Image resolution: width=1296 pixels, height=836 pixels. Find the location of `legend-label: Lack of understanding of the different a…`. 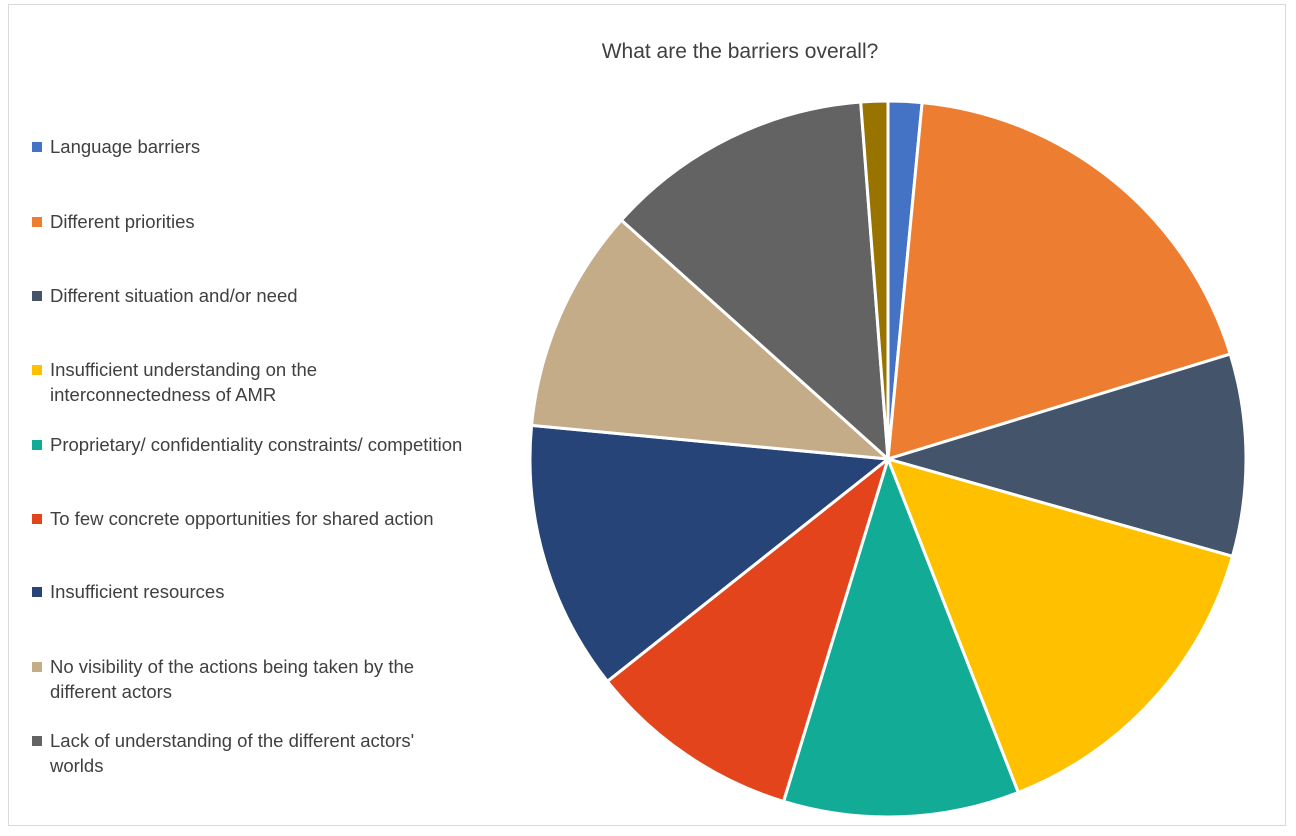

legend-label: Lack of understanding of the different a… is located at coordinates (232, 753).